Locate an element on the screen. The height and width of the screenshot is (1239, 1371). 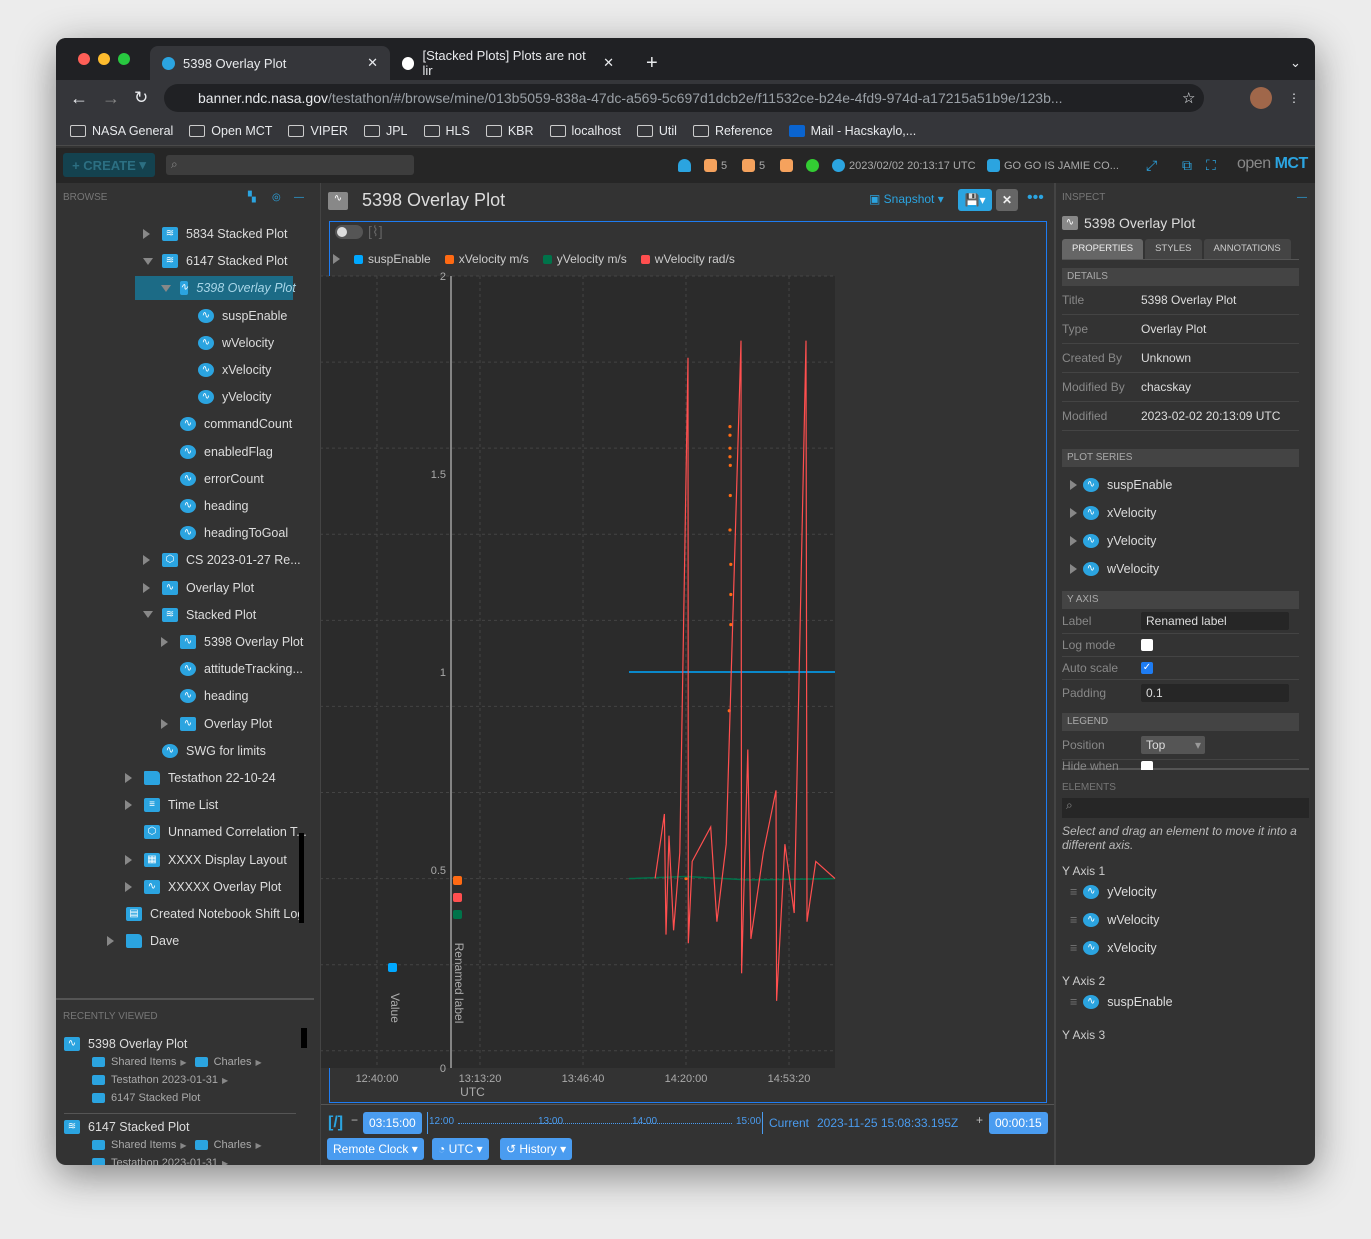
hide-when-checkbox is located at coordinates (1147, 765).